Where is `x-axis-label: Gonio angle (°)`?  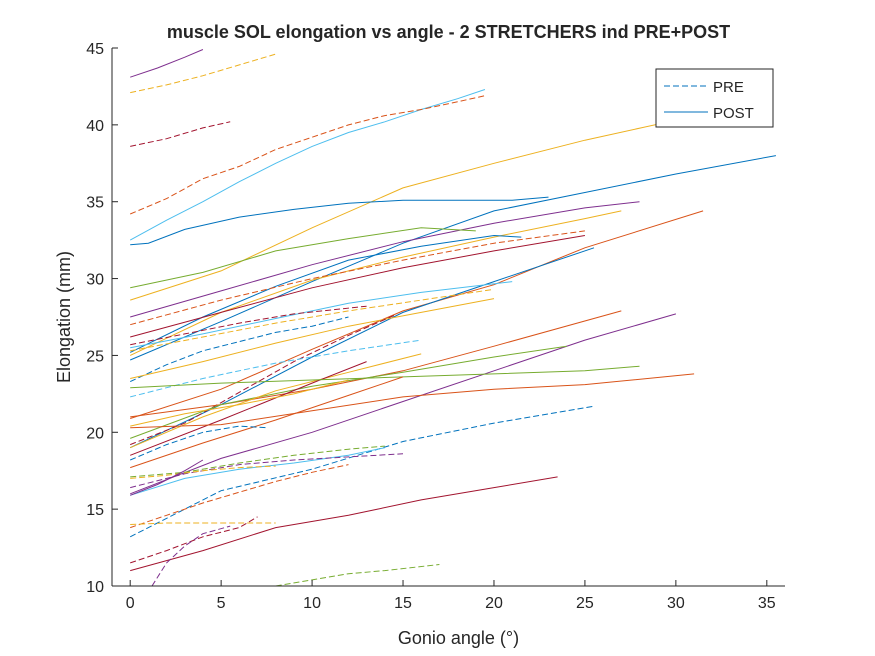
x-axis-label: Gonio angle (°) is located at coordinates (458, 638).